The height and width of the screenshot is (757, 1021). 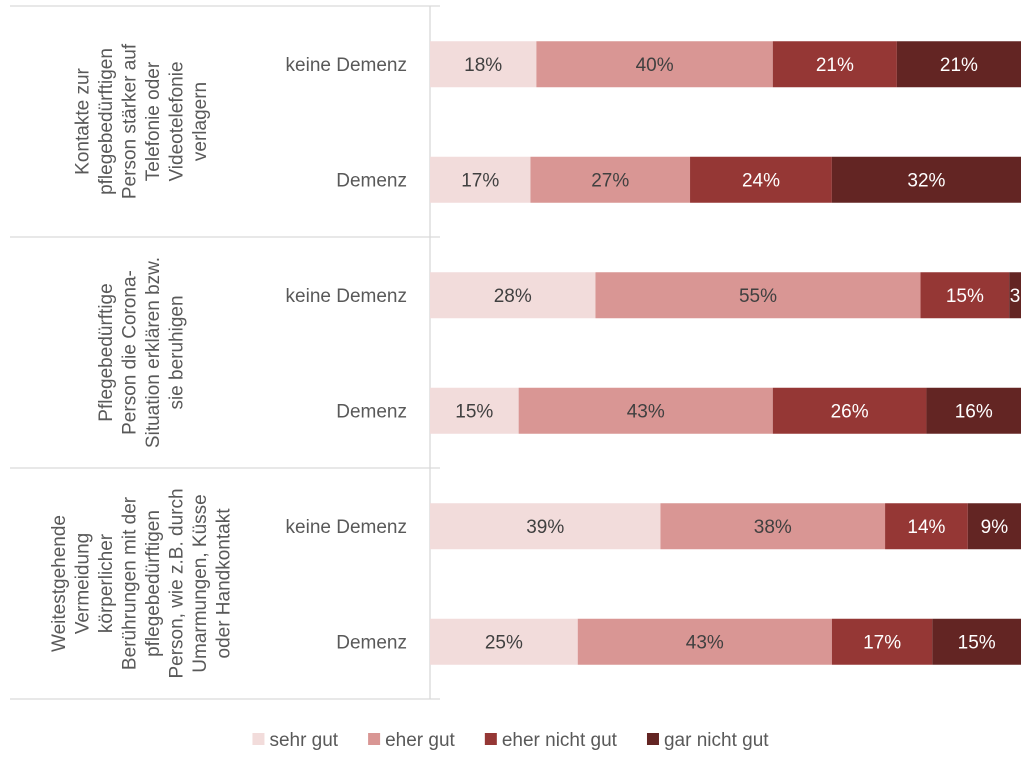 I want to click on data-label: 55%, so click(x=758, y=296).